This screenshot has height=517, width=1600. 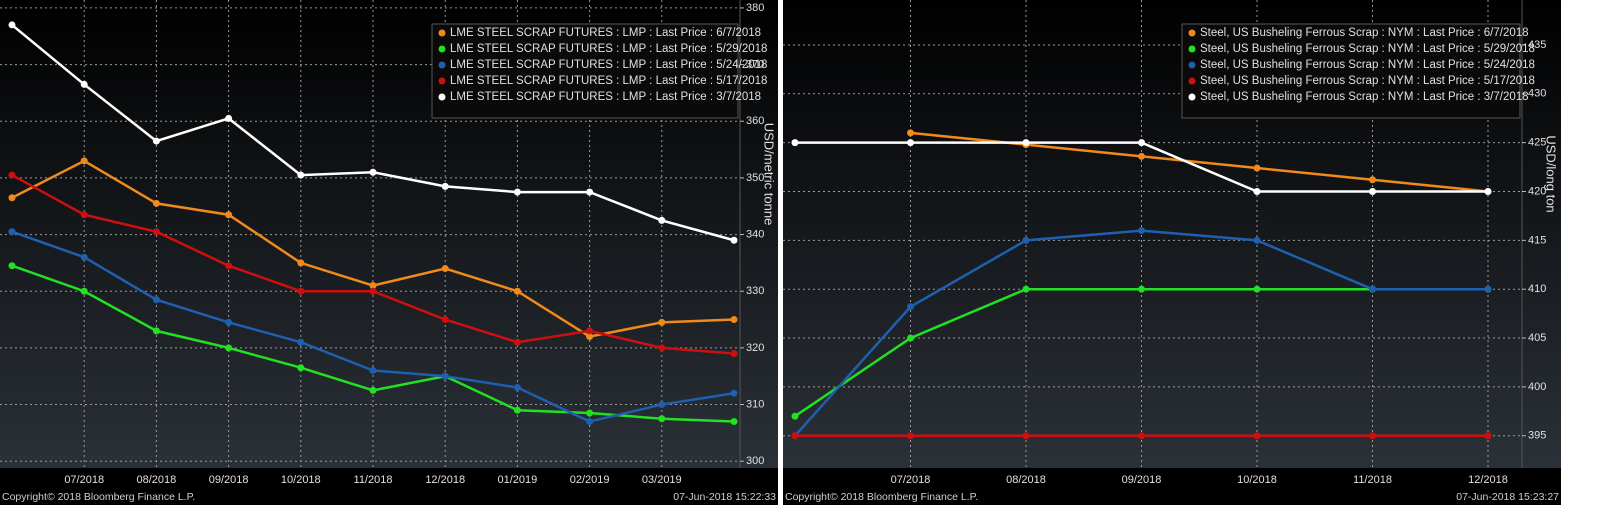 What do you see at coordinates (755, 348) in the screenshot?
I see `y-tick-label: 320` at bounding box center [755, 348].